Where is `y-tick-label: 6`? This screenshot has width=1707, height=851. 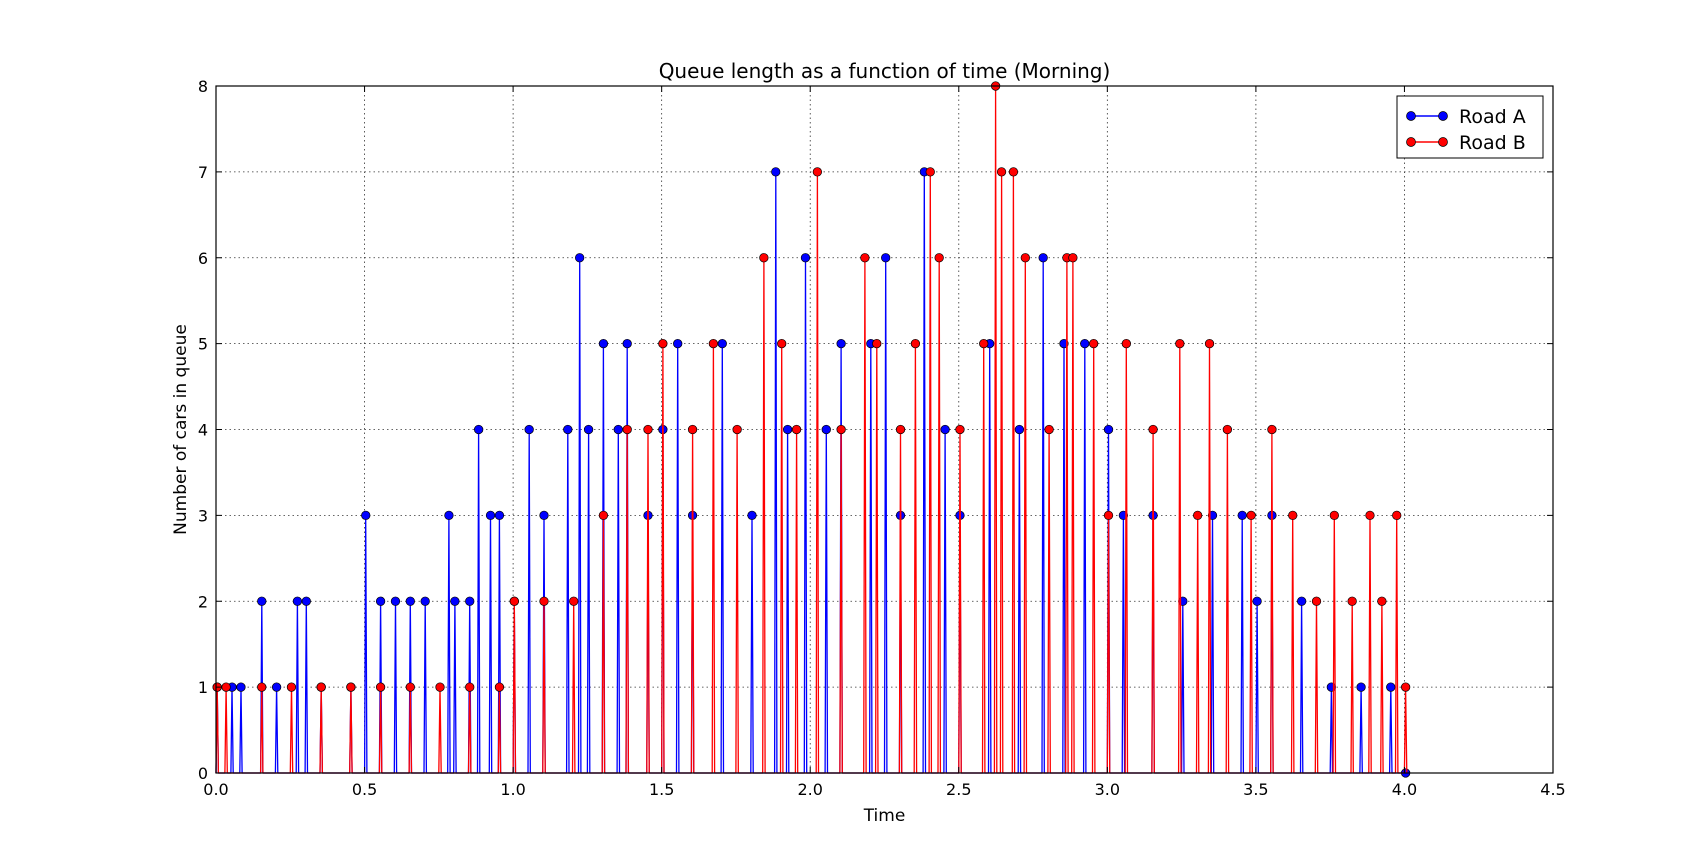
y-tick-label: 6 is located at coordinates (203, 258).